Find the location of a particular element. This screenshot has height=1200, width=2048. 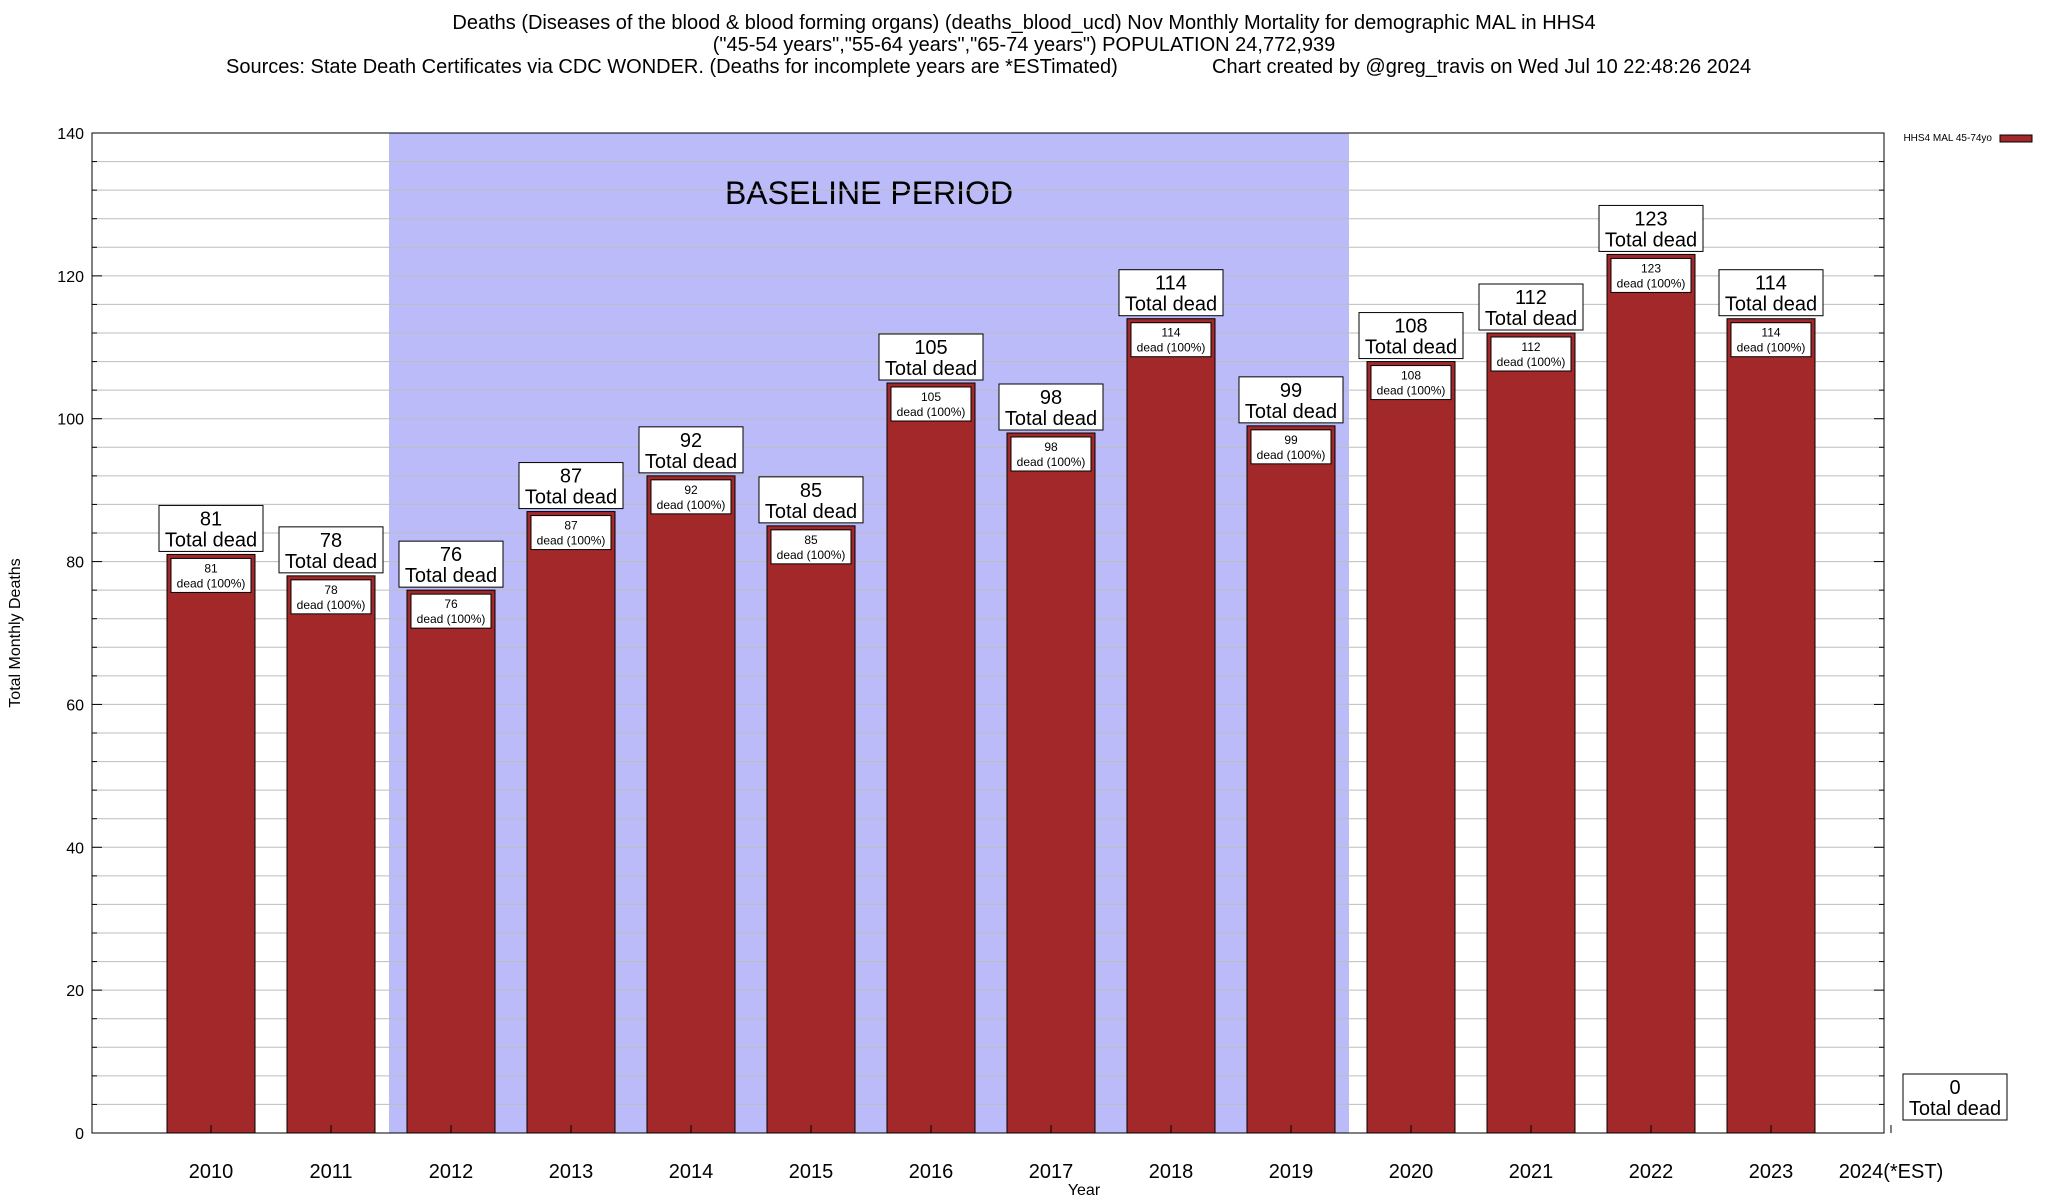

bar-inner-value: 99 is located at coordinates (1291, 440).